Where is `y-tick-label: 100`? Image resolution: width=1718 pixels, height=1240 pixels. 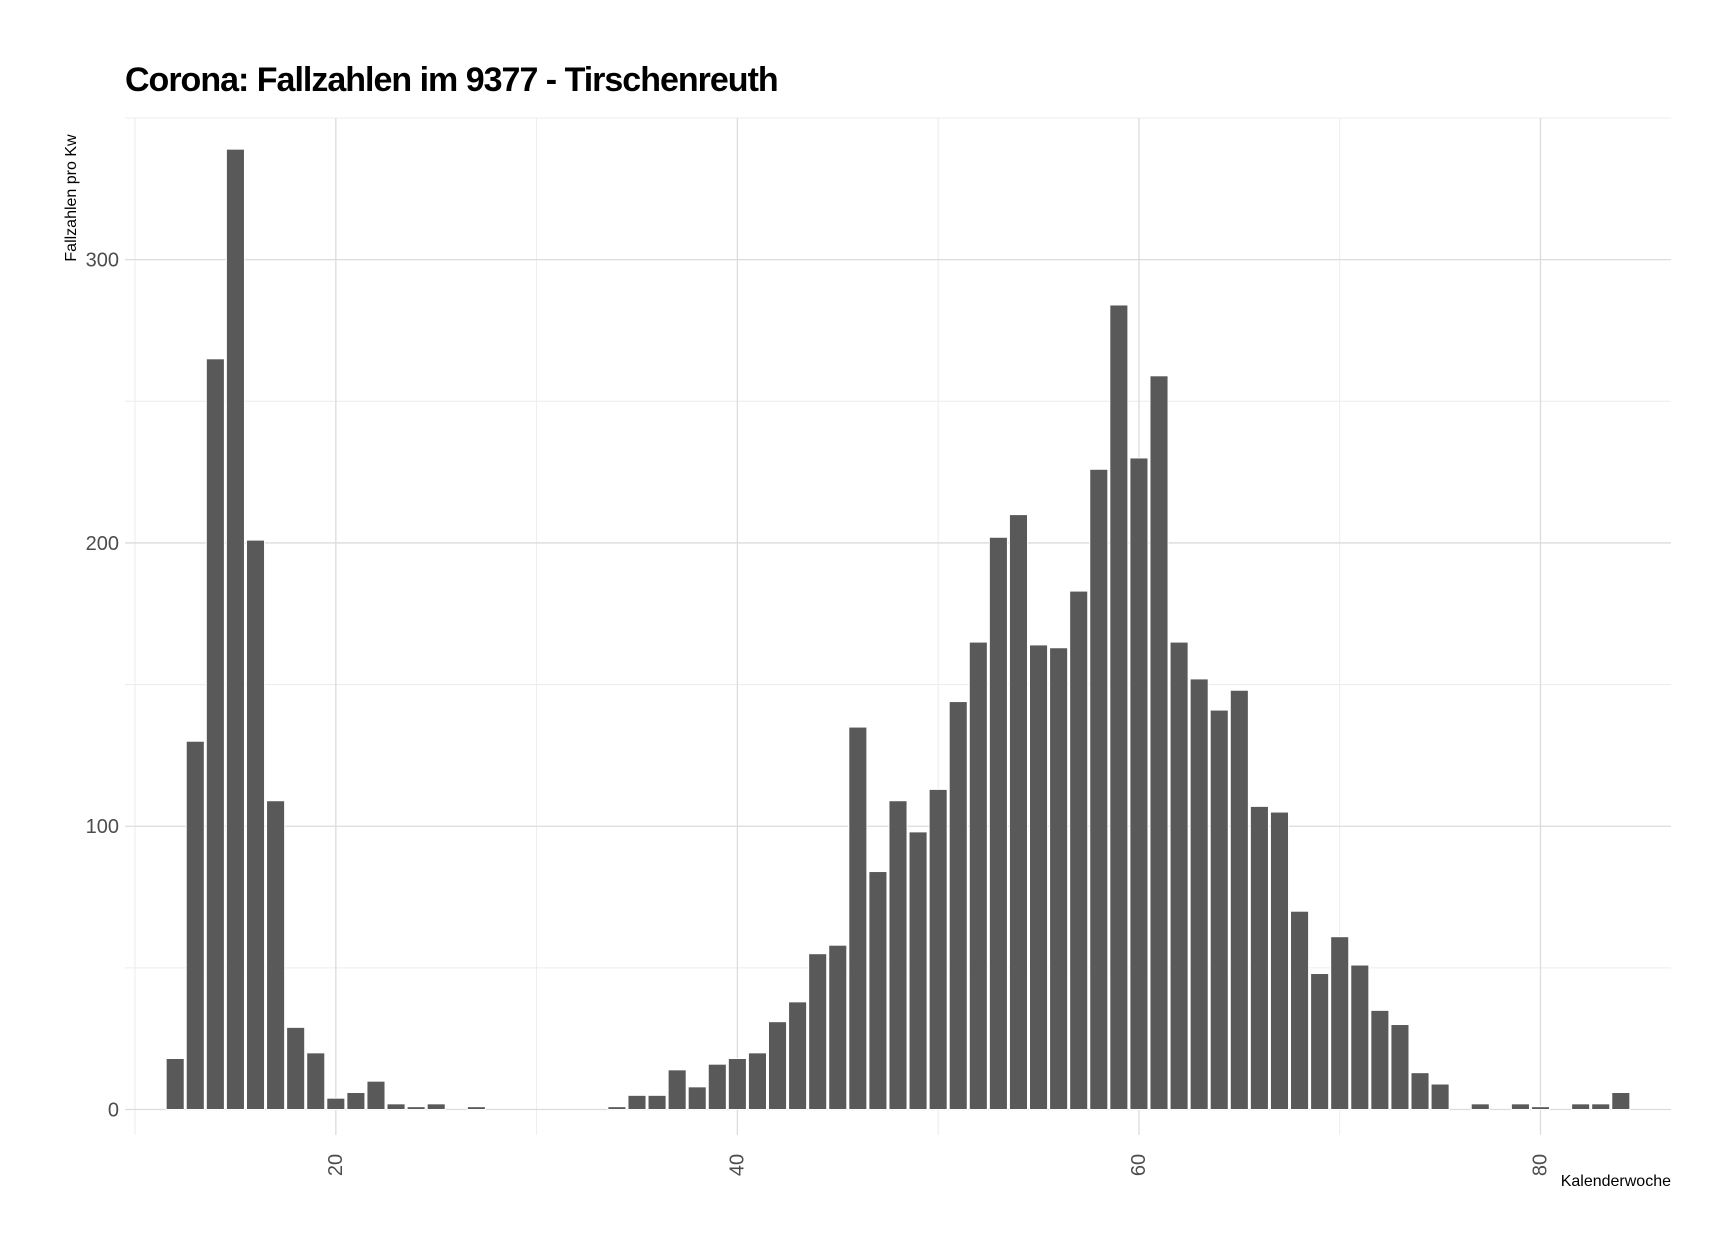 y-tick-label: 100 is located at coordinates (102, 827).